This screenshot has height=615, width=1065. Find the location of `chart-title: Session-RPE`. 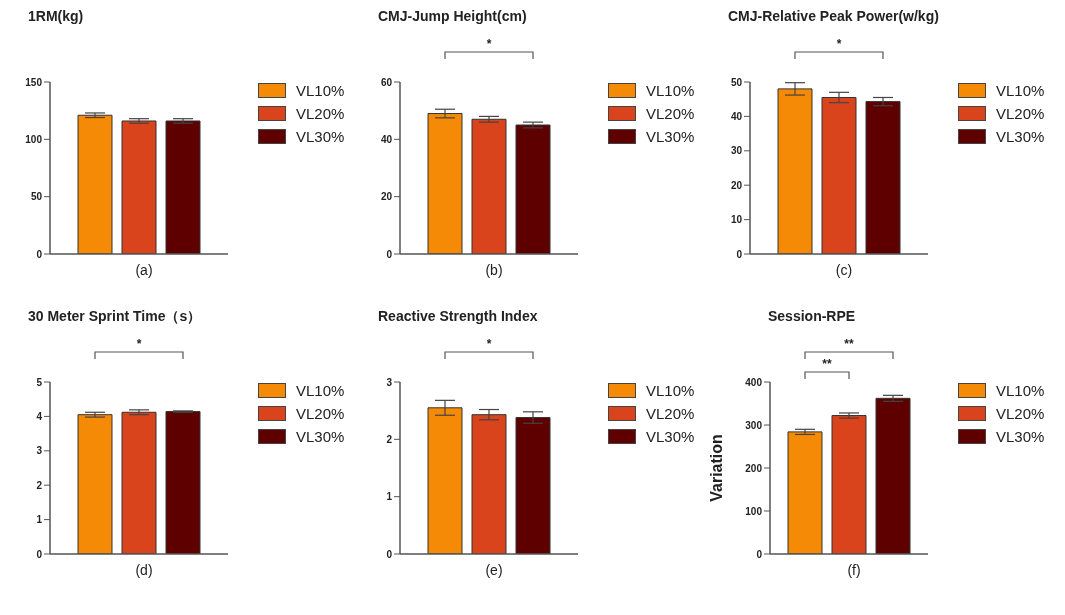

chart-title: Session-RPE is located at coordinates (812, 317).